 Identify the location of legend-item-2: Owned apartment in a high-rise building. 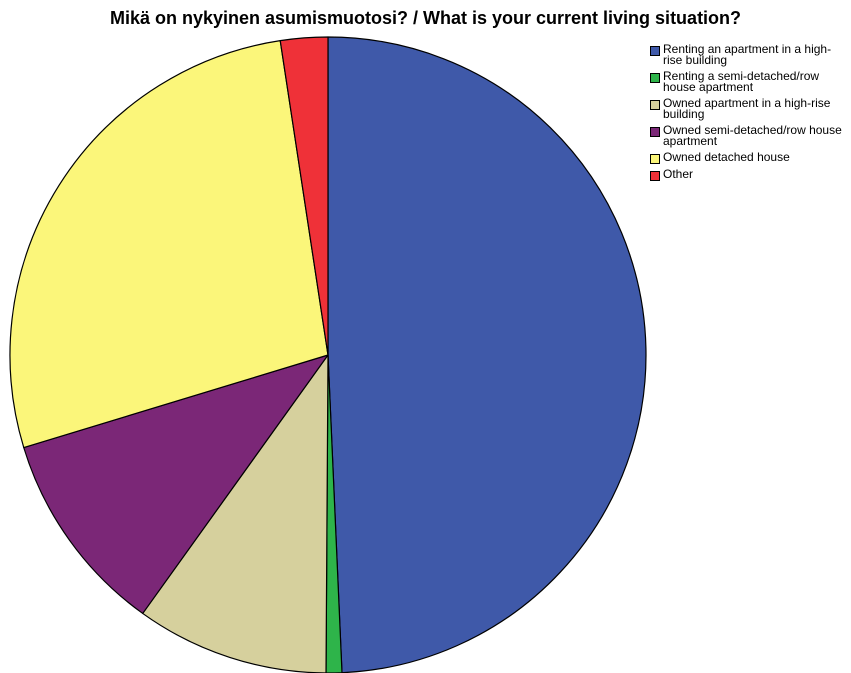
(750, 108).